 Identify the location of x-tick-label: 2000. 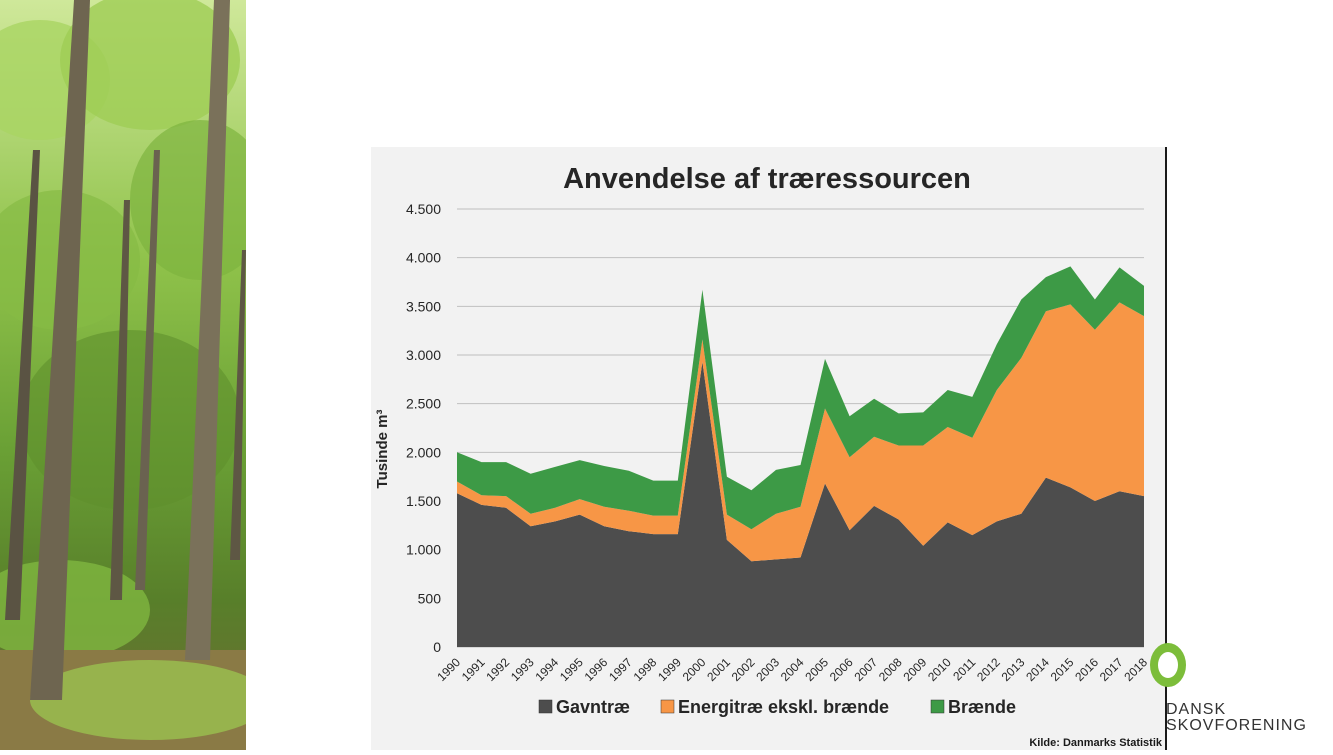
(694, 669).